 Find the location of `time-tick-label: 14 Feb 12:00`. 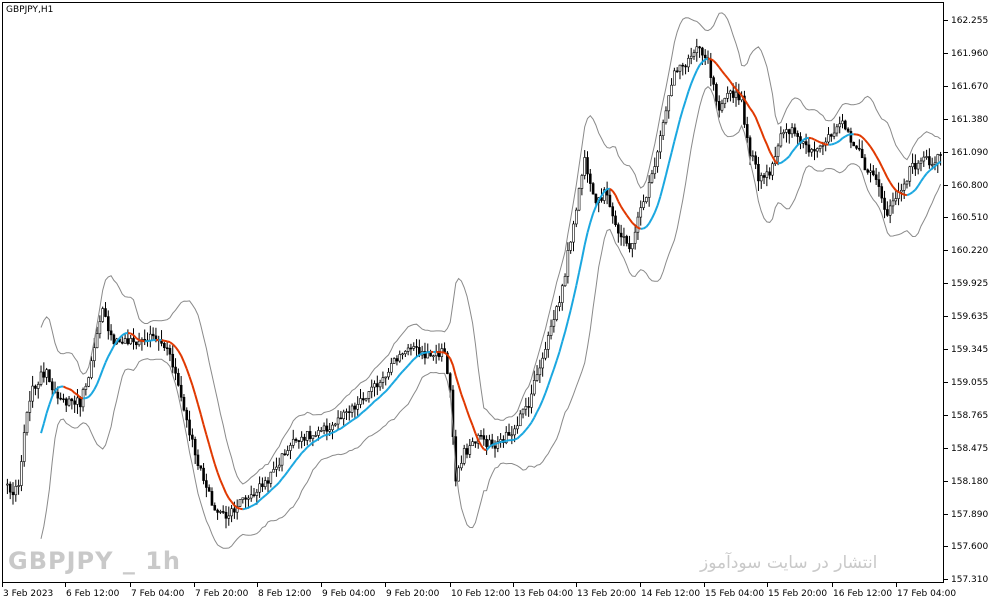

time-tick-label: 14 Feb 12:00 is located at coordinates (671, 594).